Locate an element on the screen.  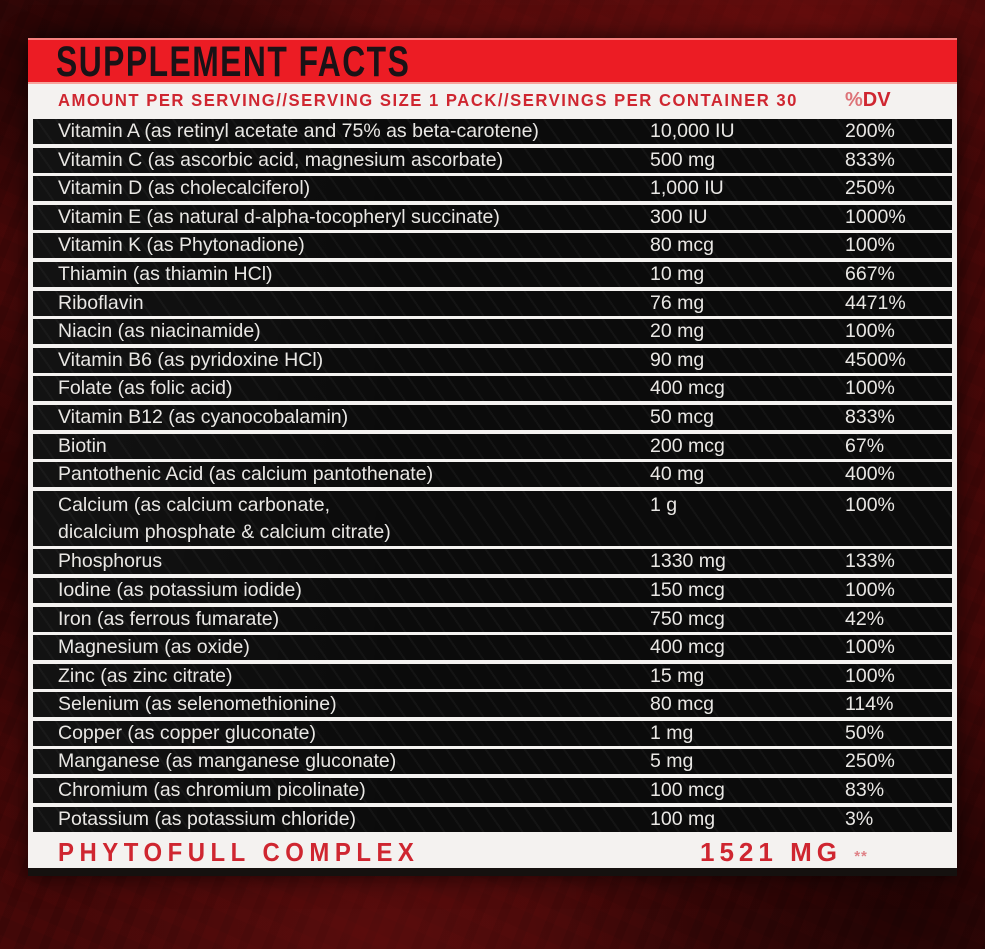
table-row: Folate (as folic acid) 400 mcg 100% is located at coordinates (492, 389).